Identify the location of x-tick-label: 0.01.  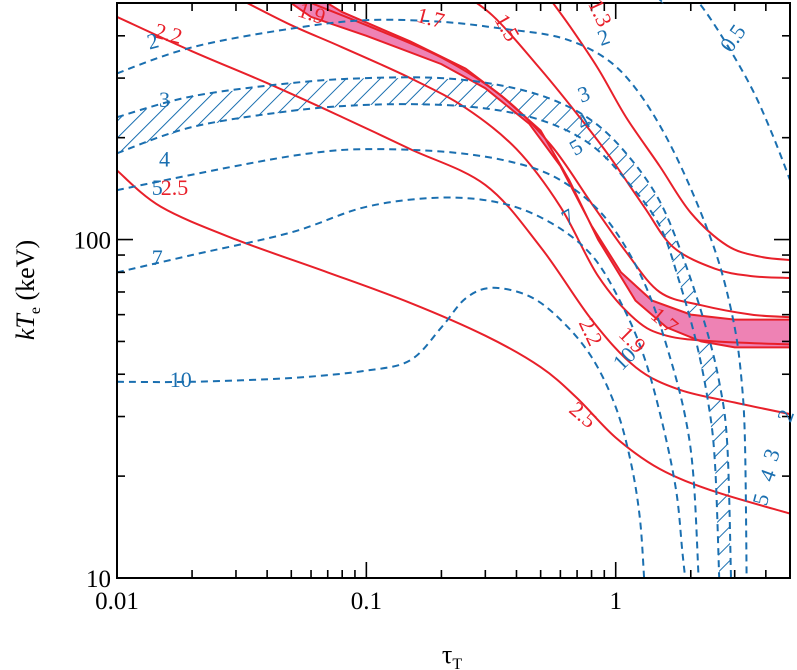
(117, 601).